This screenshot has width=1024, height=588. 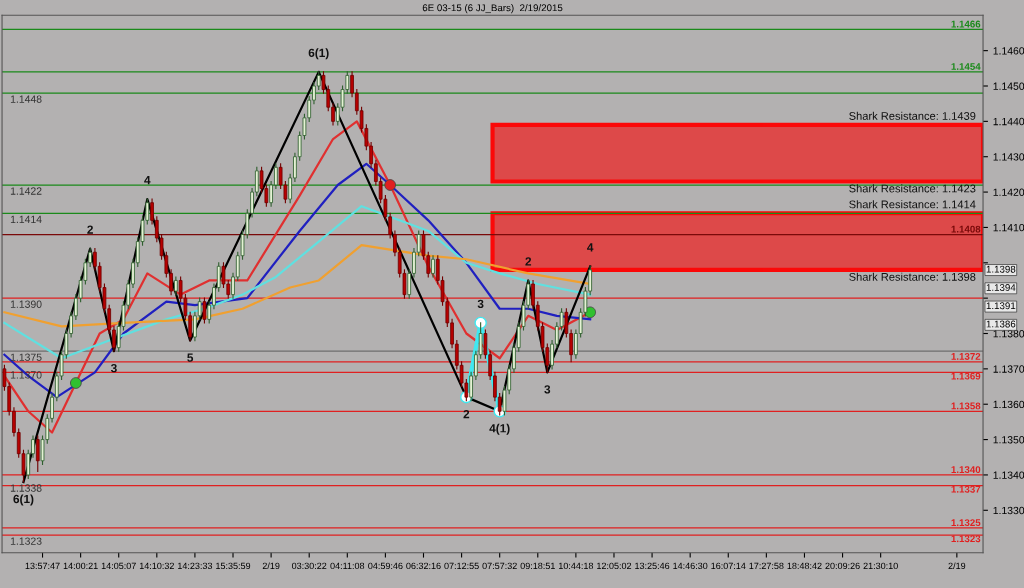 What do you see at coordinates (1001, 287) in the screenshot?
I see `text: 1.1394` at bounding box center [1001, 287].